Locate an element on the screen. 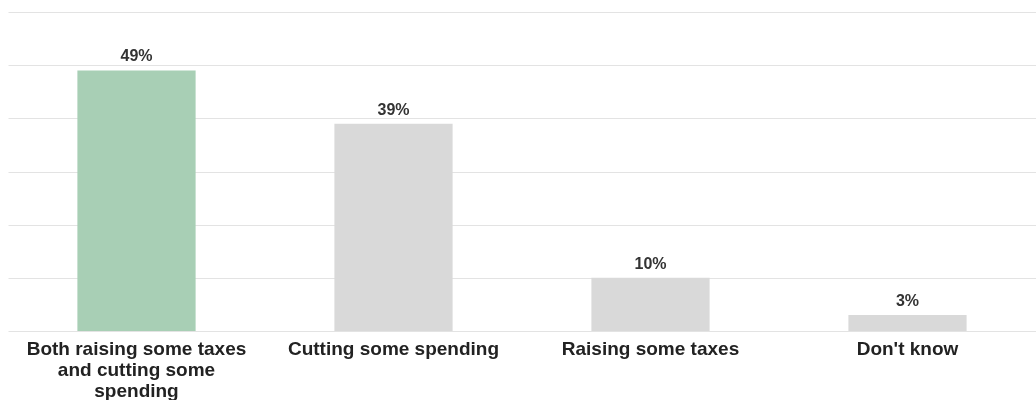 Image resolution: width=1036 pixels, height=406 pixels. x-tick-label: Raising some taxes is located at coordinates (650, 348).